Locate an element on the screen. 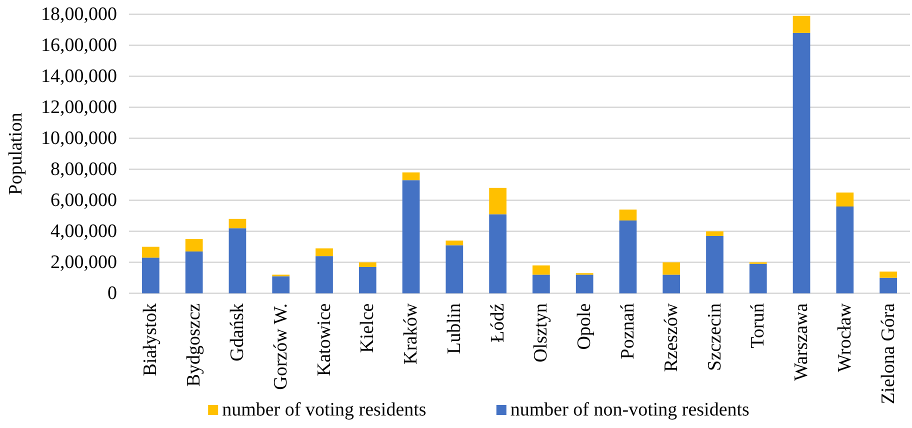 The height and width of the screenshot is (428, 912). y-tick-label: 4,00,000 is located at coordinates (83, 231).